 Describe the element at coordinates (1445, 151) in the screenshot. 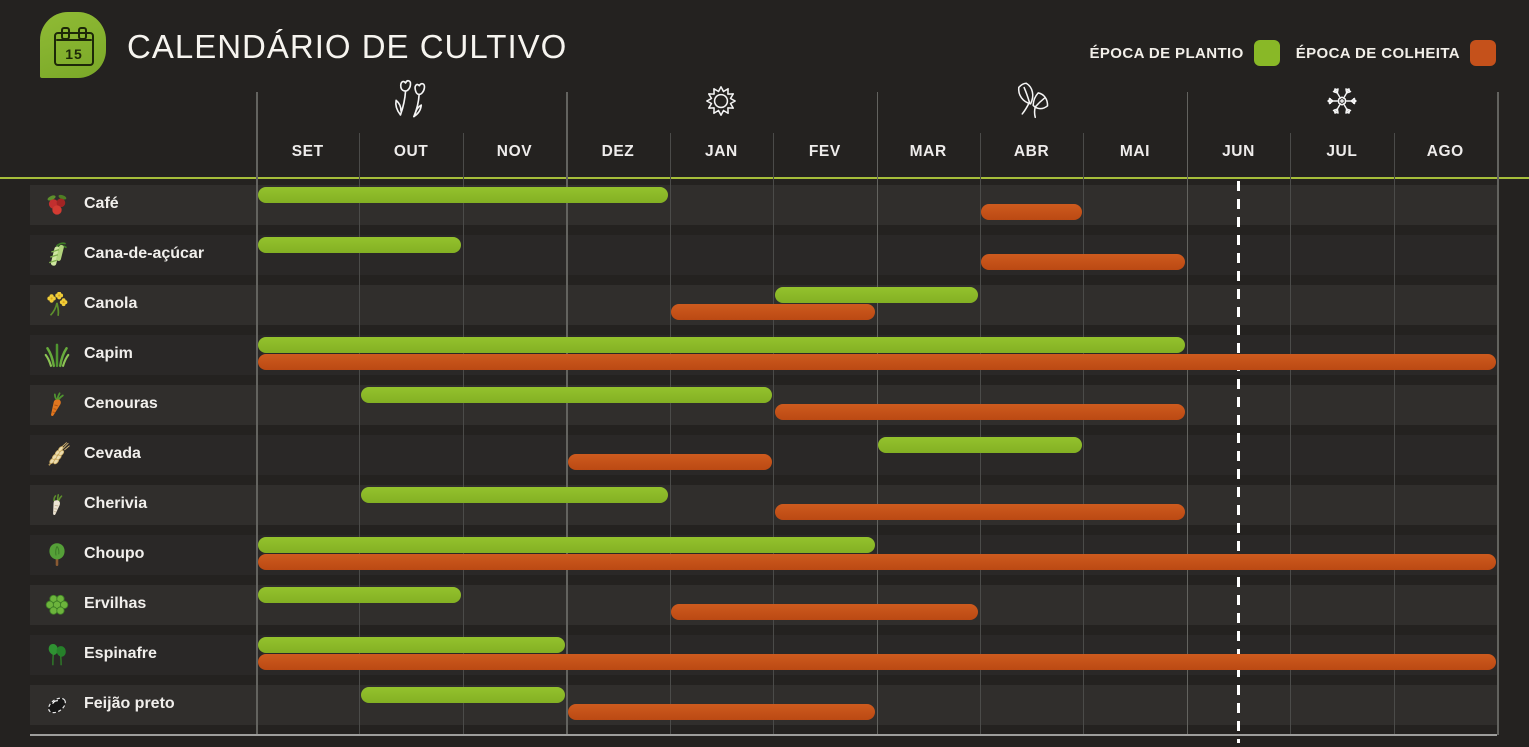

I see `month-label: AGO` at that location.